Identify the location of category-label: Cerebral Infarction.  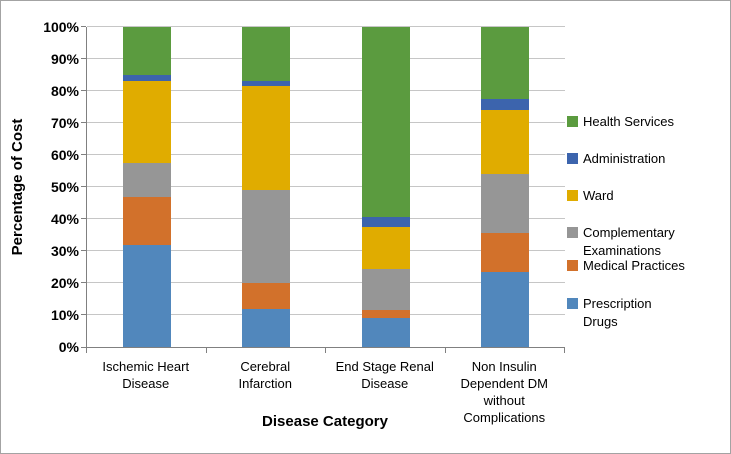
(265, 375).